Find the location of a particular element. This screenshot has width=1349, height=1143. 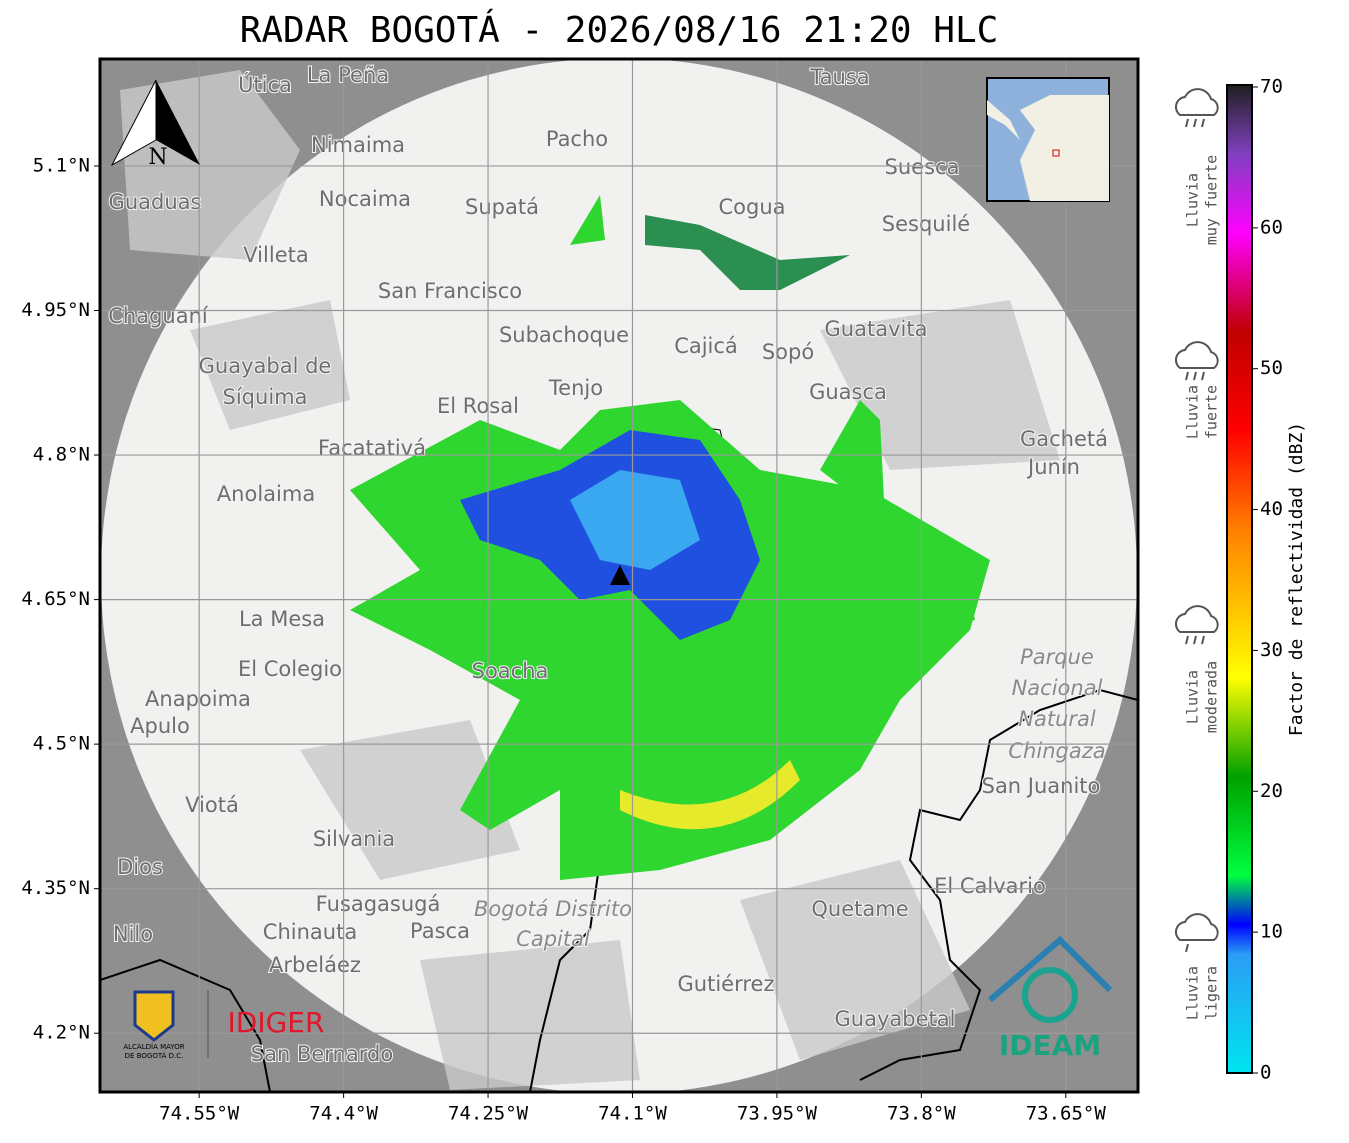

place-label: Nacional is located at coordinates (1057, 688).